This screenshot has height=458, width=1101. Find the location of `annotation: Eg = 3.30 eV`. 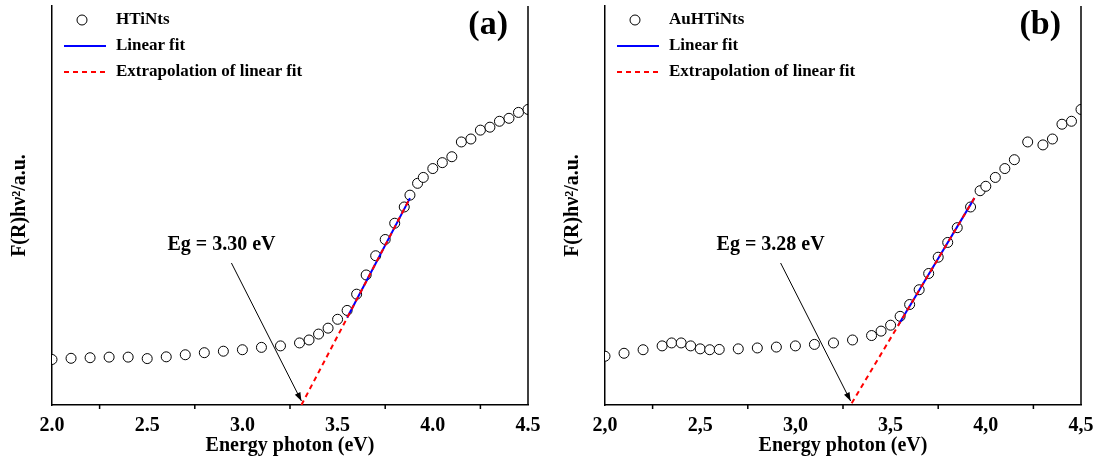

annotation: Eg = 3.30 eV is located at coordinates (222, 244).